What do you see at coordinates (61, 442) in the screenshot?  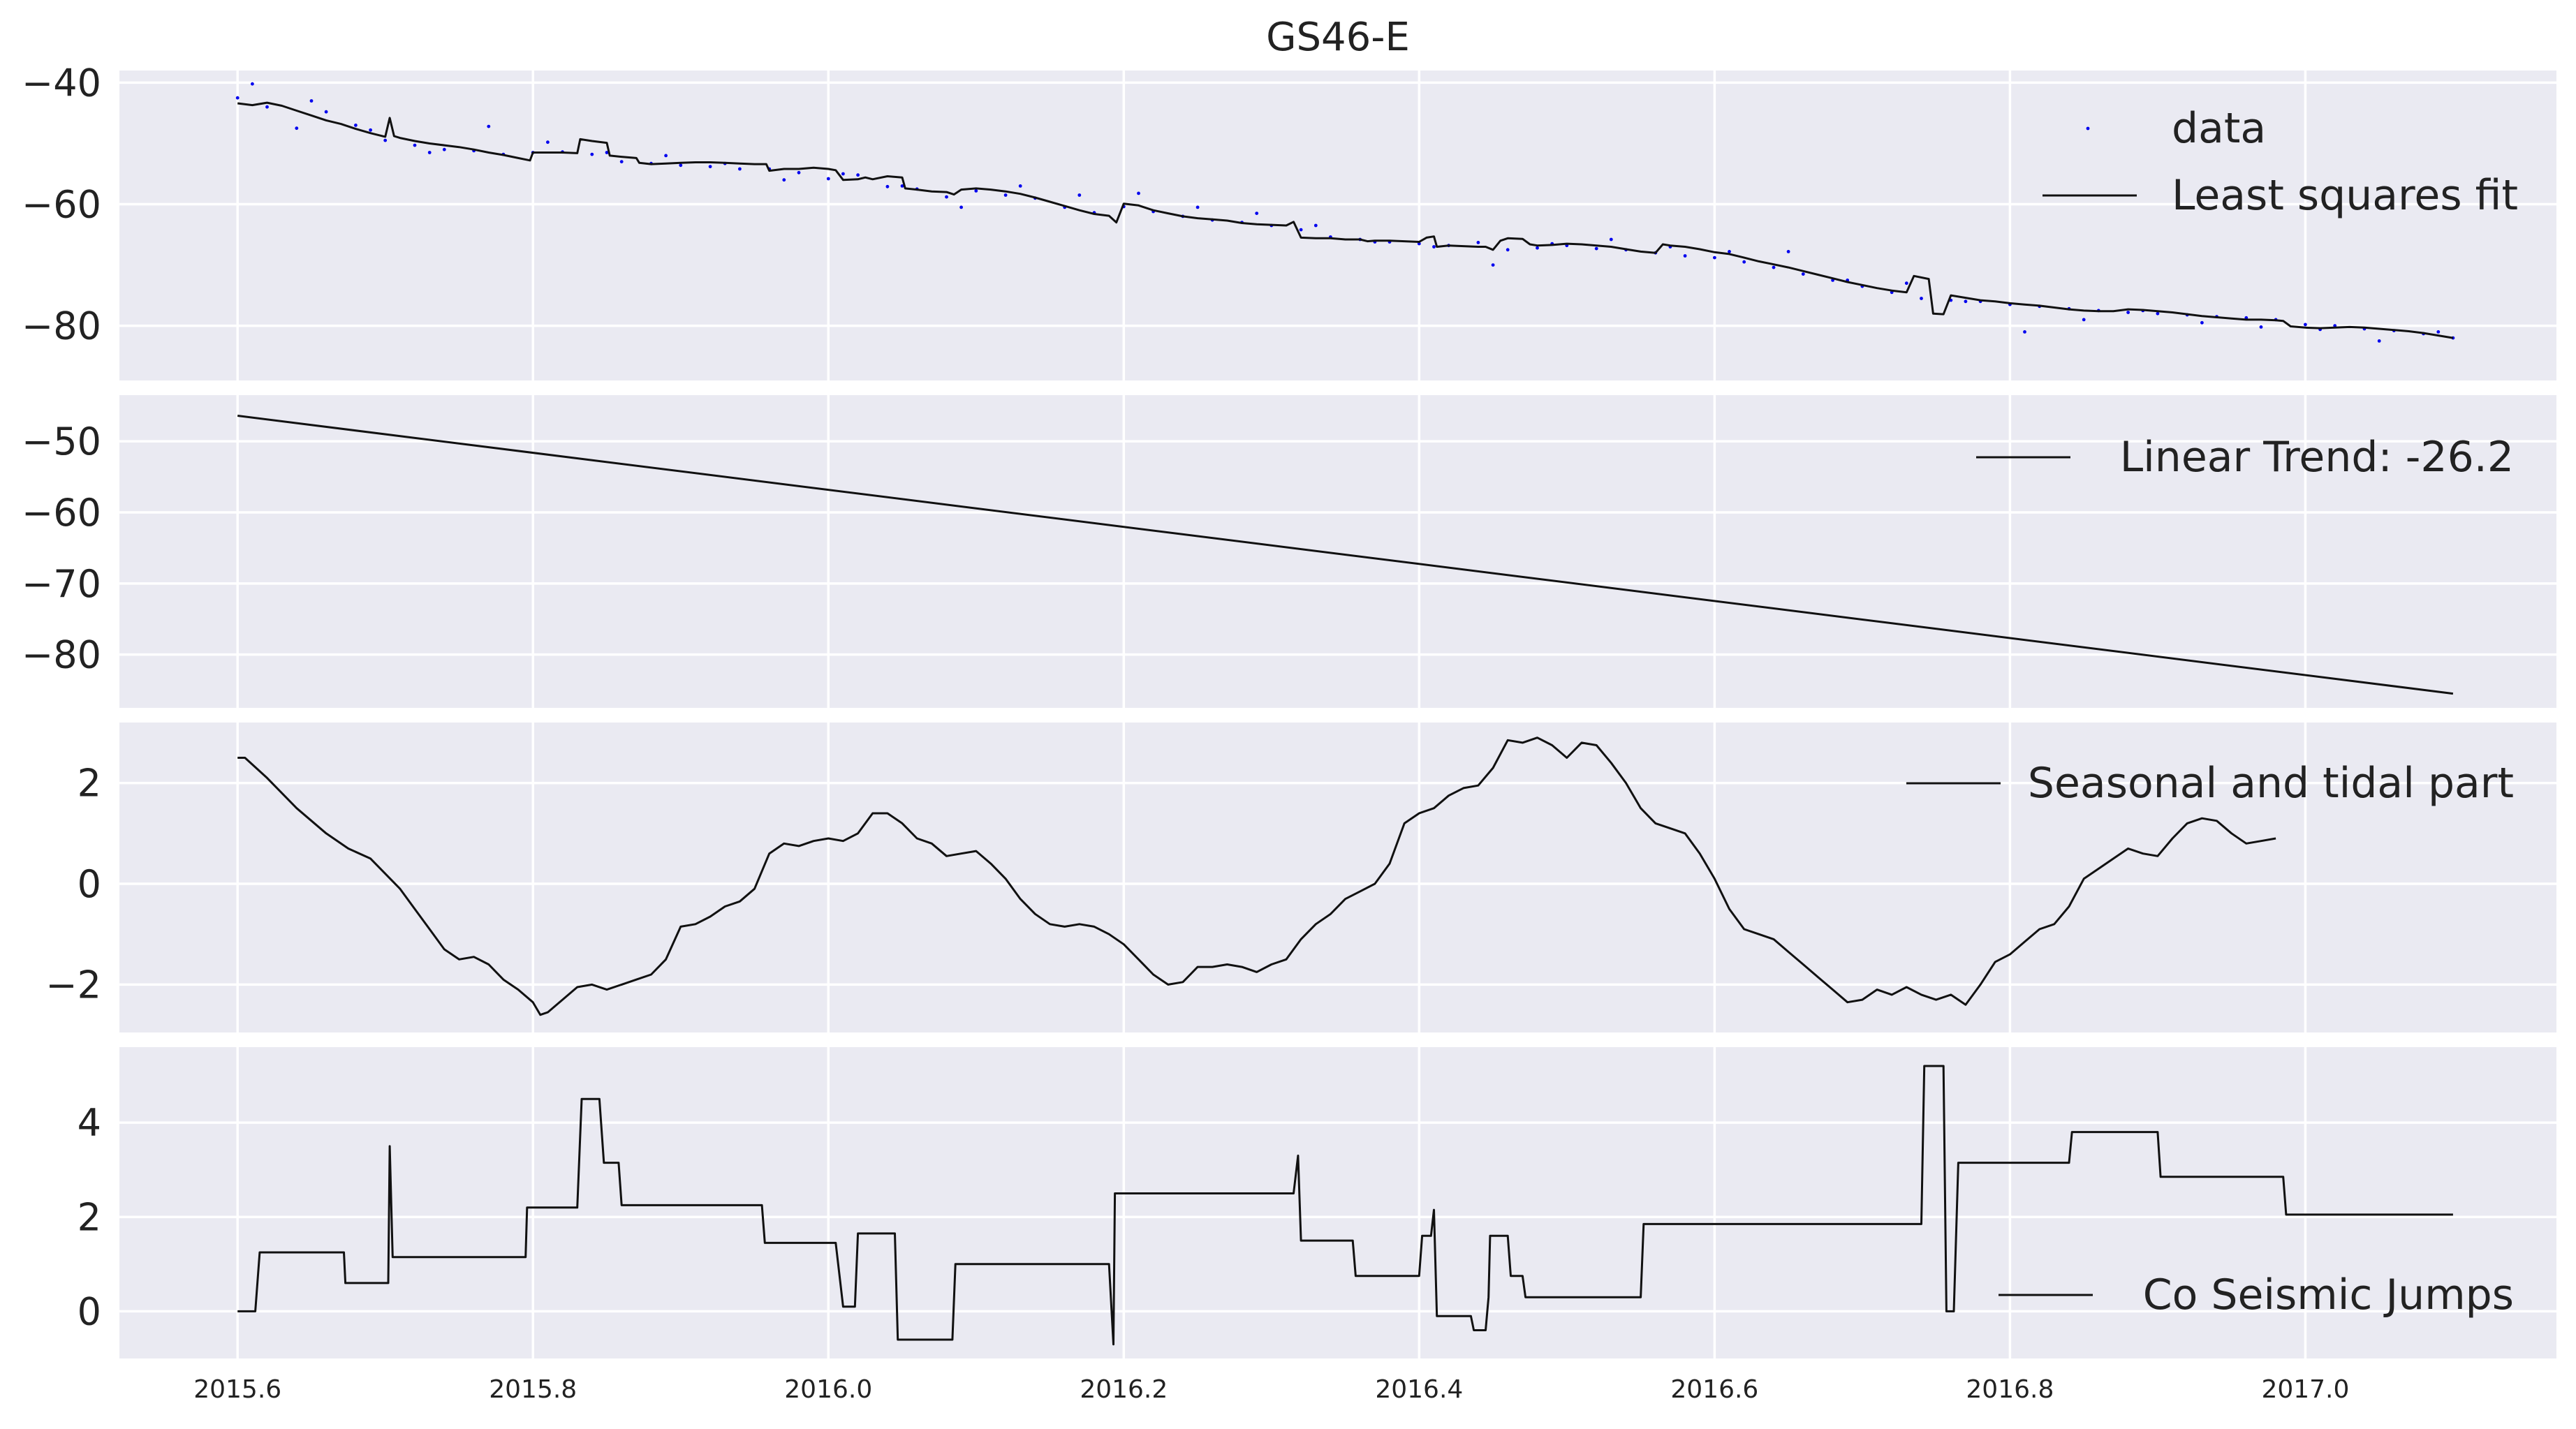 I see `ytick-label-trend--50: −50` at bounding box center [61, 442].